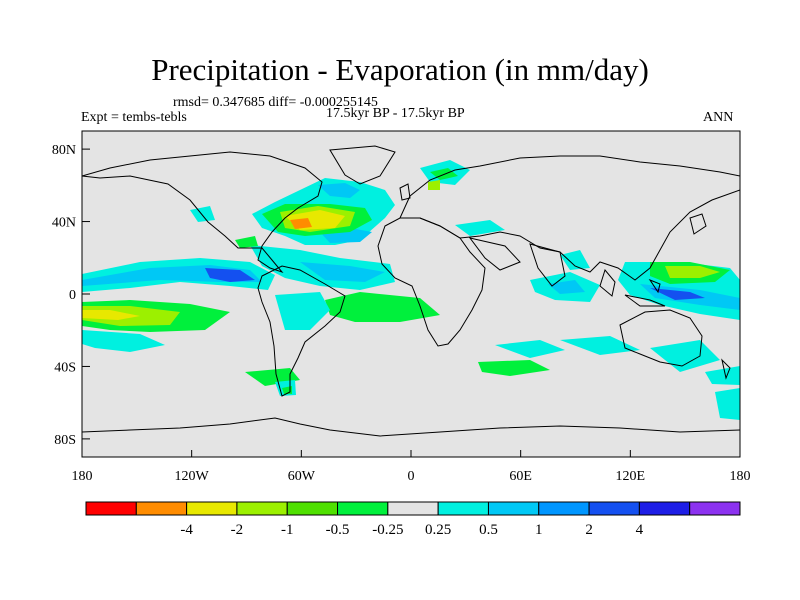 This screenshot has width=800, height=600. Describe the element at coordinates (631, 476) in the screenshot. I see `lon-tick-label: 120E` at that location.